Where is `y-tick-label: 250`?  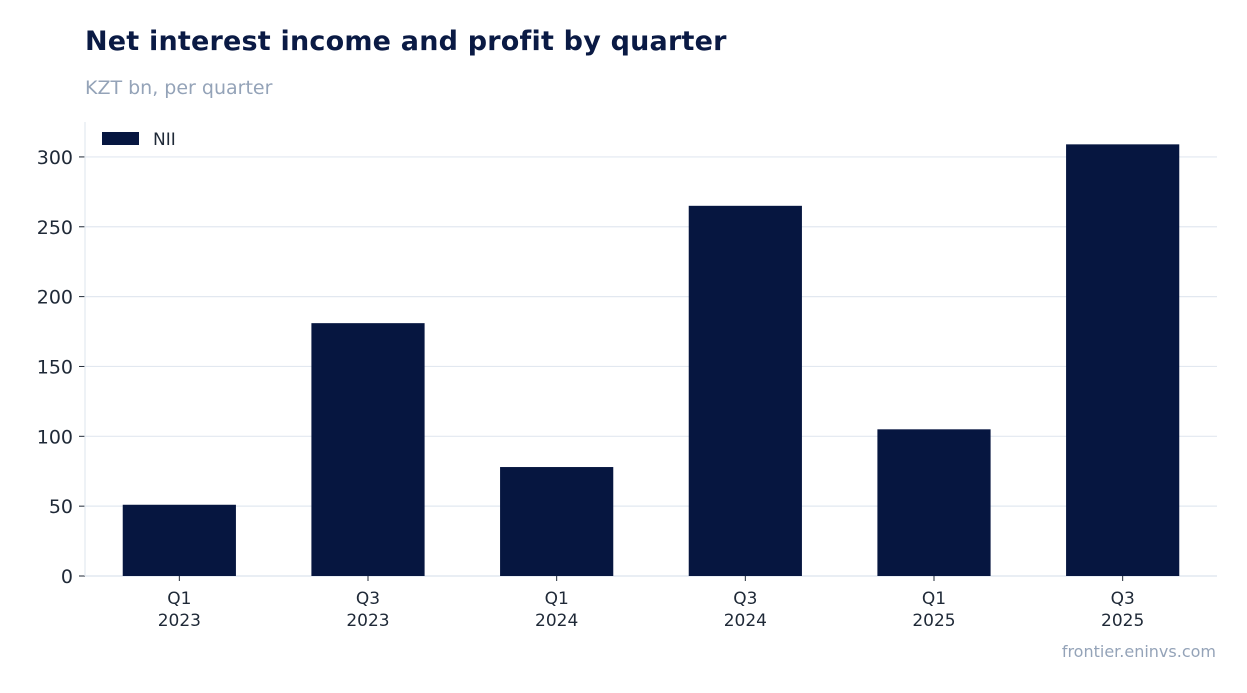 y-tick-label: 250 is located at coordinates (55, 228).